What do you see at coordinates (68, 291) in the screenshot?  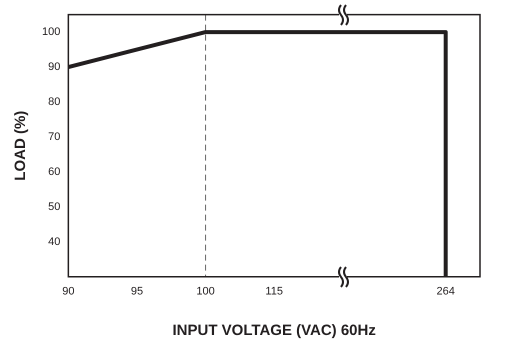 I see `x-tick-label: 90` at bounding box center [68, 291].